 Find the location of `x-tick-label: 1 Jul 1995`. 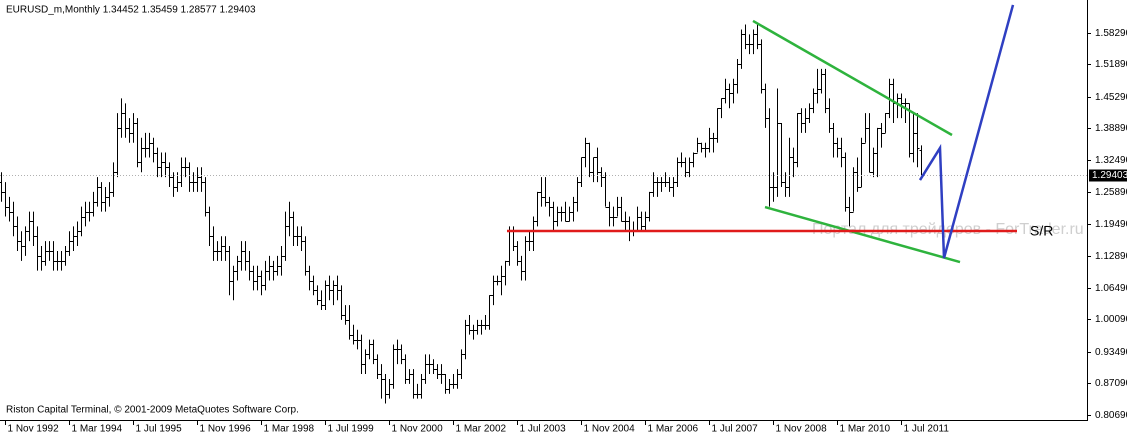

x-tick-label: 1 Jul 1995 is located at coordinates (159, 429).